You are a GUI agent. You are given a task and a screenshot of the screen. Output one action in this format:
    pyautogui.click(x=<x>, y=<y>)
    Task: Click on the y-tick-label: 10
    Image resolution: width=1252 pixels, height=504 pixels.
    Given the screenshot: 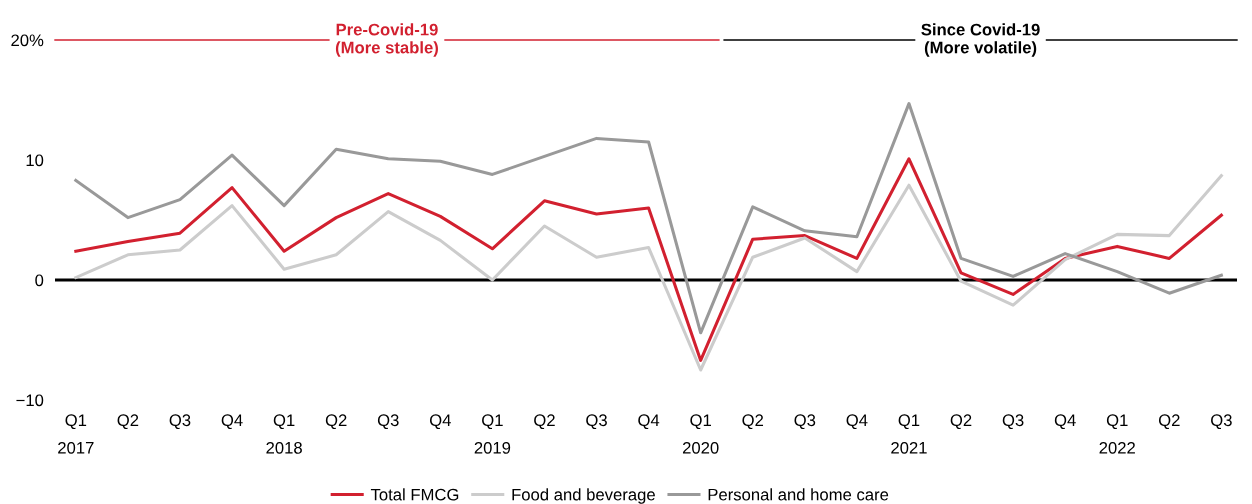 What is the action you would take?
    pyautogui.click(x=35, y=160)
    